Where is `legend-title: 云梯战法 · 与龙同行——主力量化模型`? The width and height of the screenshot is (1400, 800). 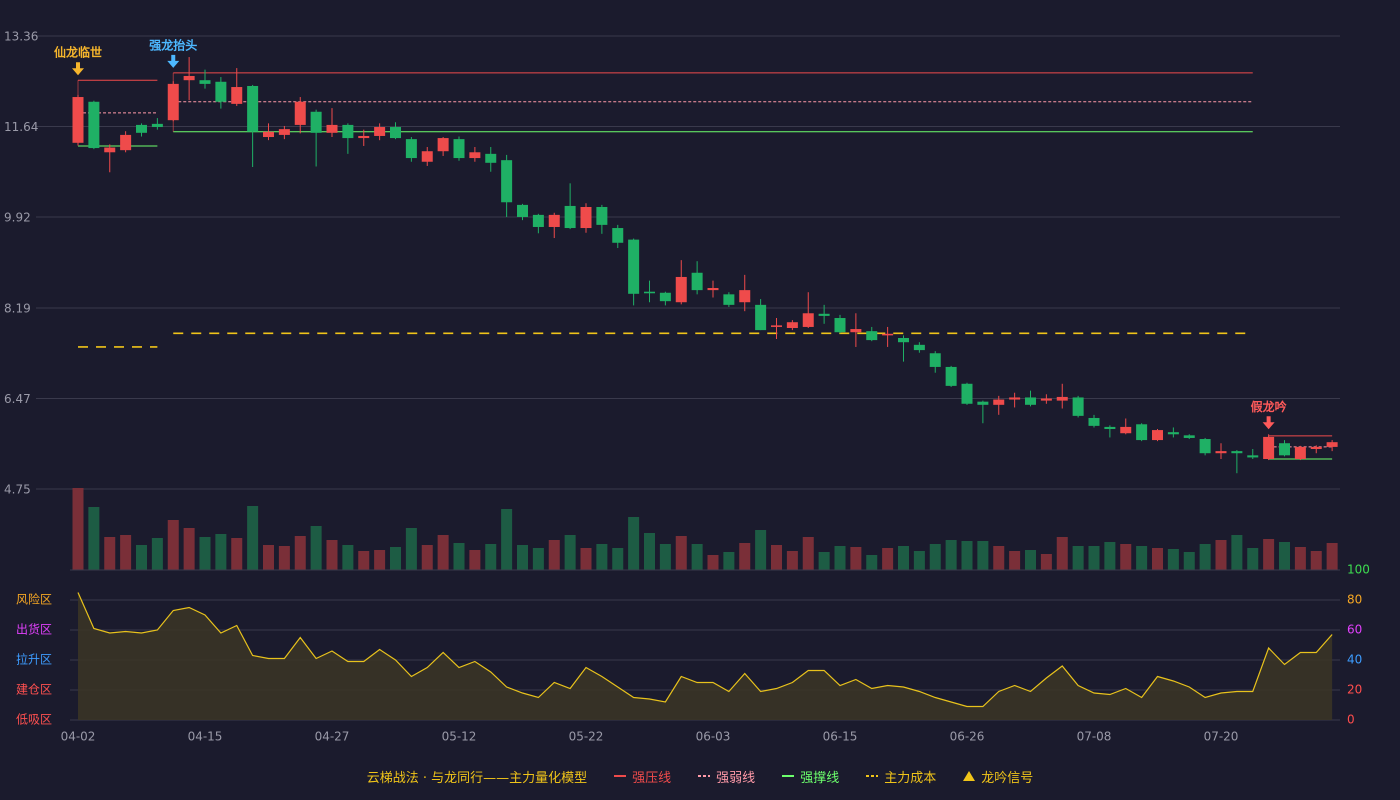
legend-title: 云梯战法 · 与龙同行——主力量化模型 is located at coordinates (477, 778).